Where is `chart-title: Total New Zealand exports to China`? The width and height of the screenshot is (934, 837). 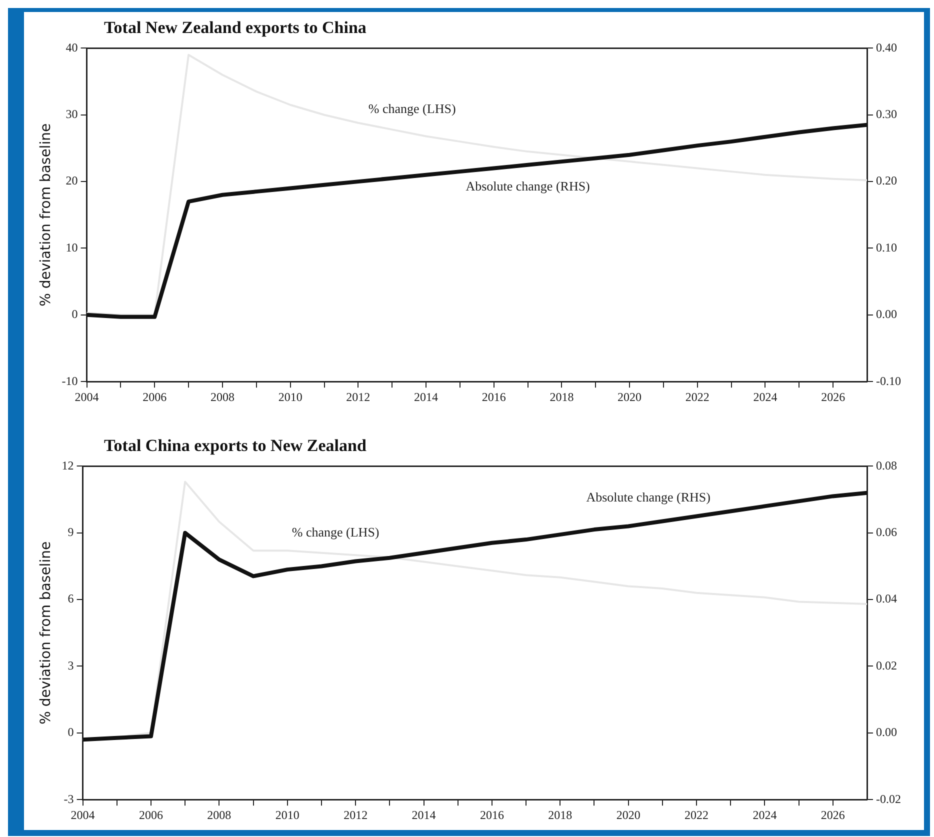
chart-title: Total New Zealand exports to China is located at coordinates (236, 28).